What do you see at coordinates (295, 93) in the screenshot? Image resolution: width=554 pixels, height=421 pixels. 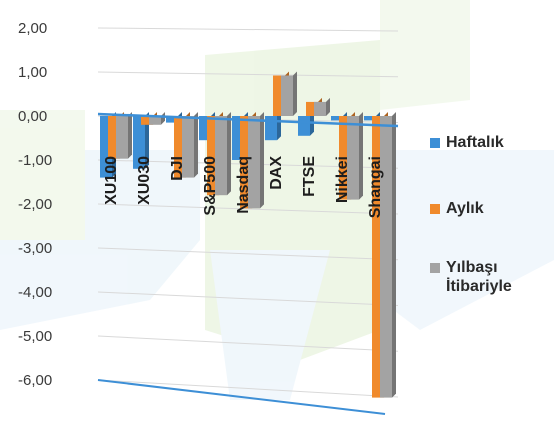 I see `bar-side-dax-y-lba-i-tibariyle` at bounding box center [295, 93].